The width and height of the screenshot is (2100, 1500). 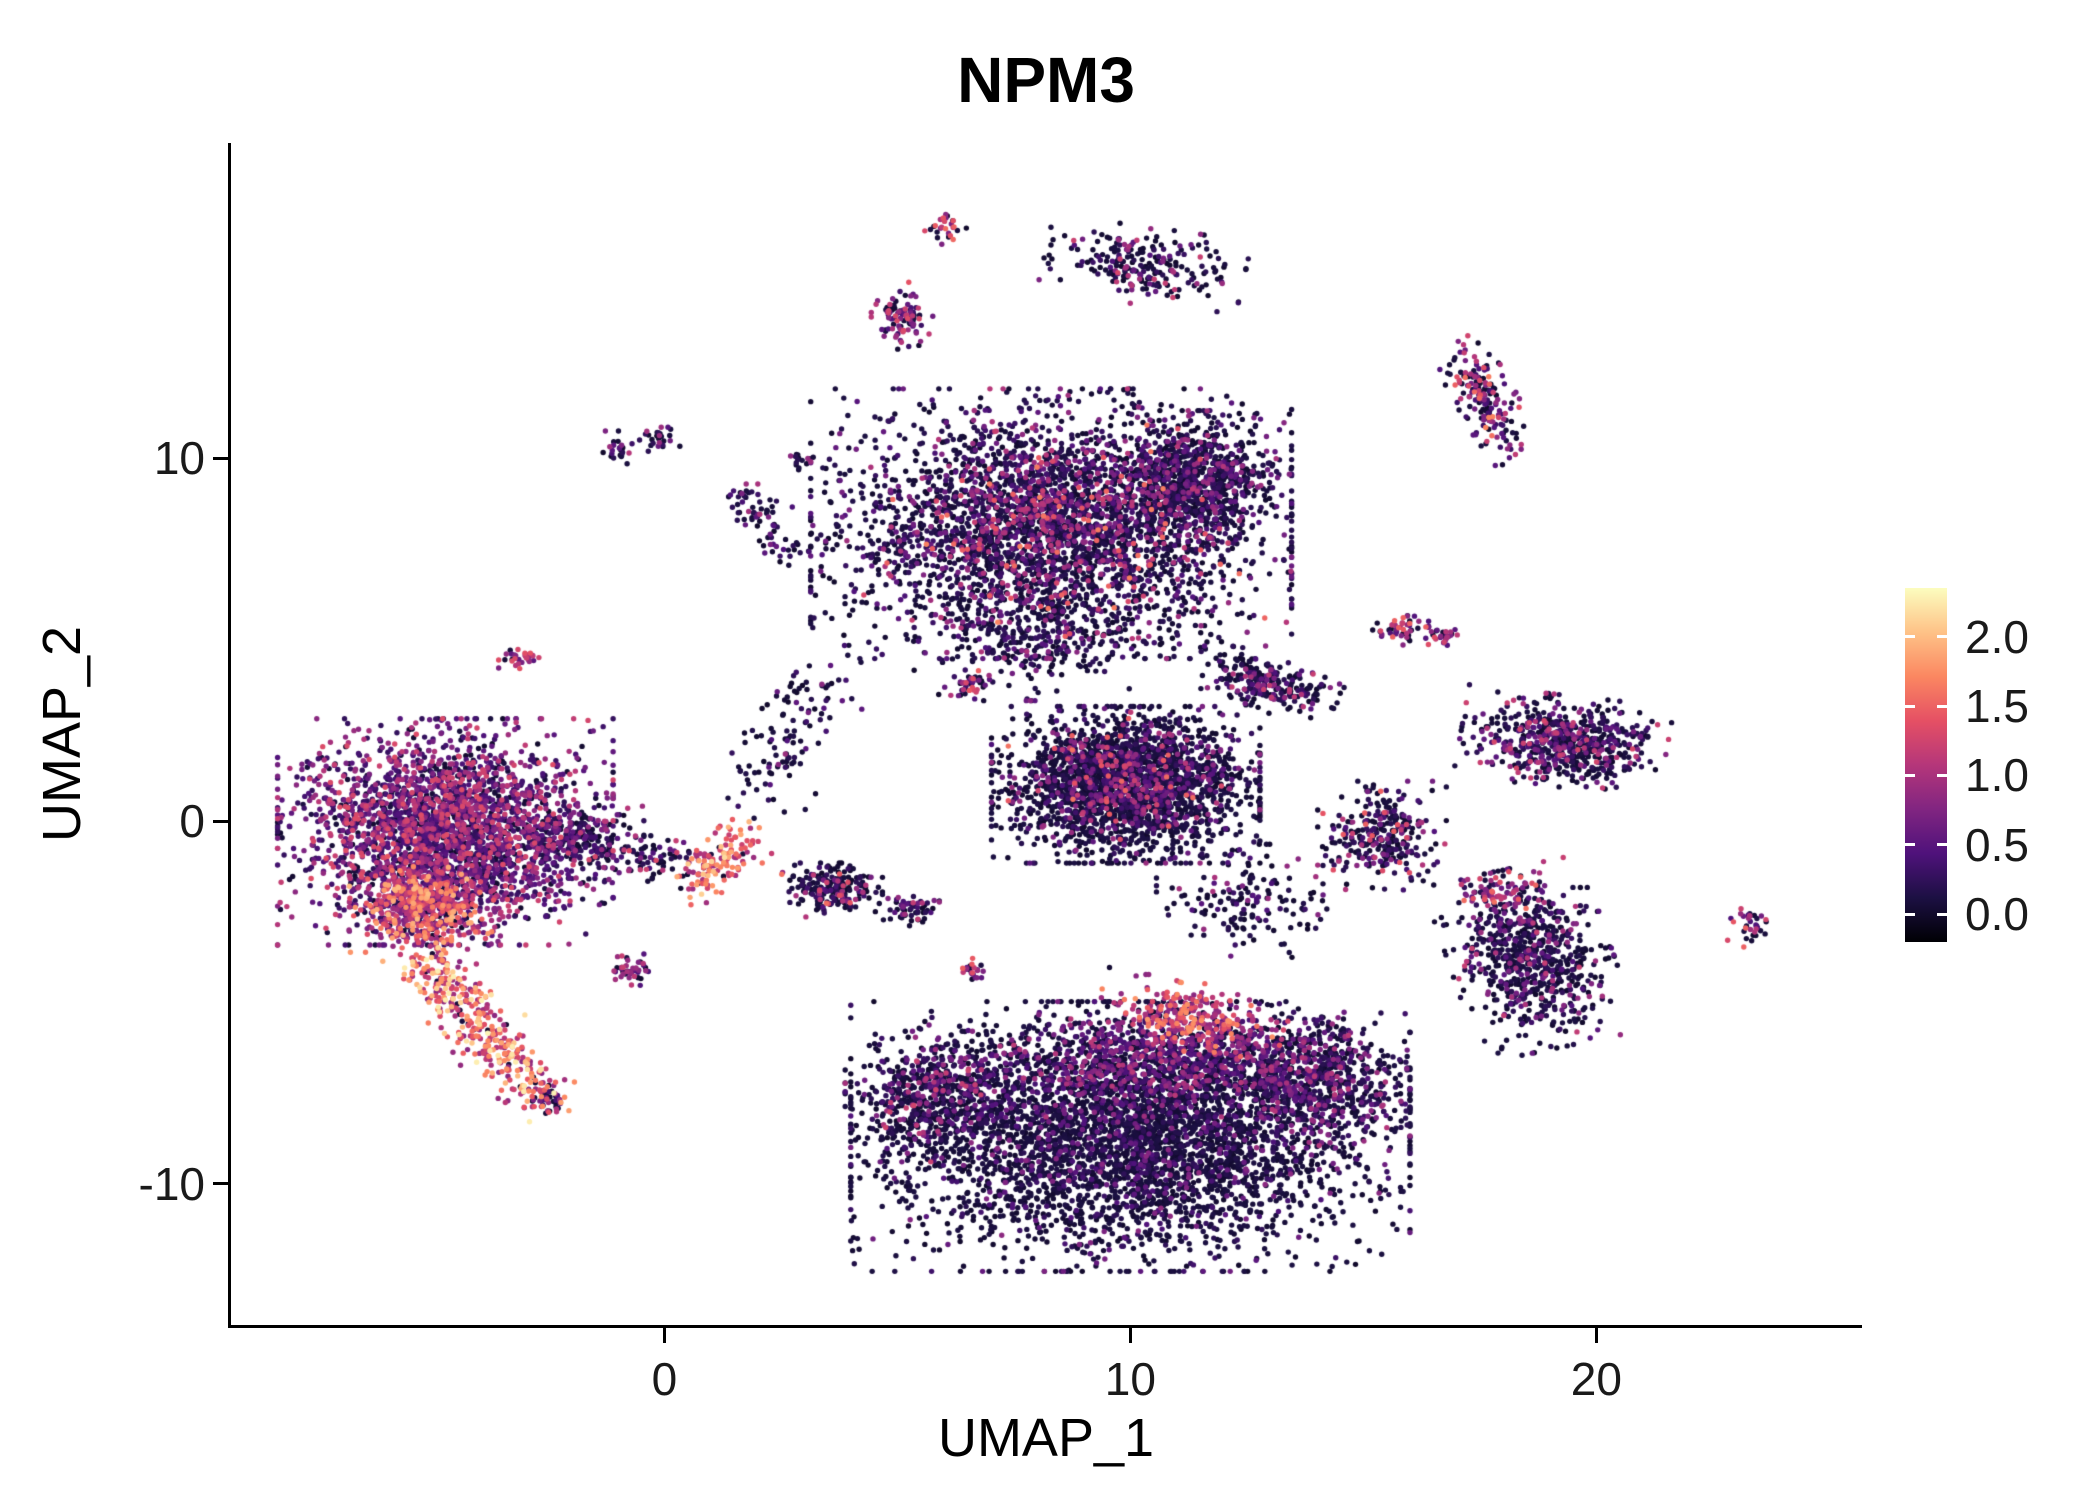 I want to click on x-axis-title: UMAP_1, so click(x=1046, y=1438).